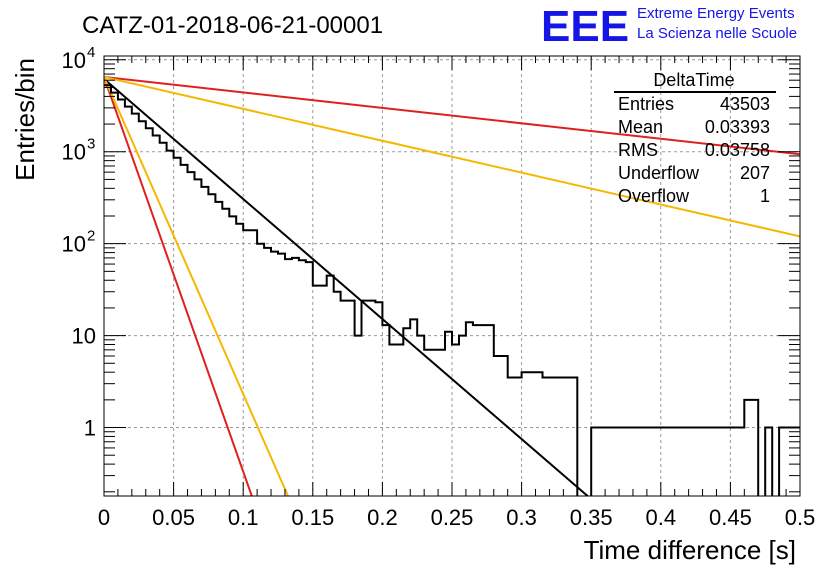  Describe the element at coordinates (591, 517) in the screenshot. I see `x-tick-label: 0.35` at that location.